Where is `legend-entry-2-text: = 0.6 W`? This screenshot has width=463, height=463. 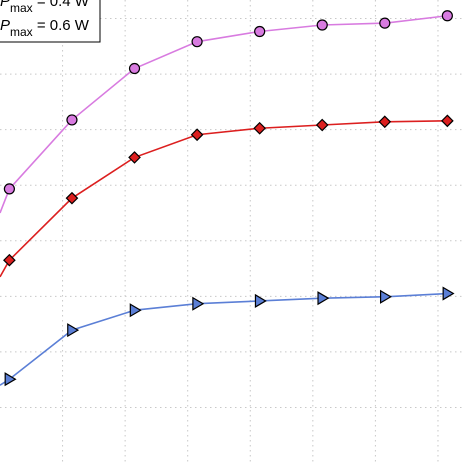
legend-entry-2-text: = 0.6 W is located at coordinates (61, 25).